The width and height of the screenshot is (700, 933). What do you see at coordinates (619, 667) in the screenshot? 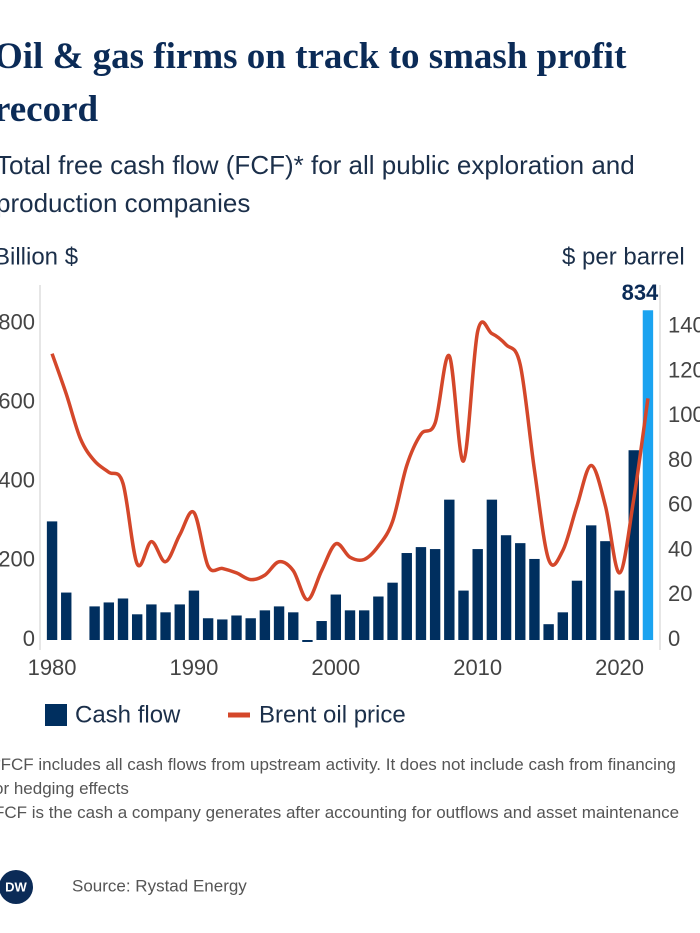
I see `x-tick-label: 2020` at bounding box center [619, 667].